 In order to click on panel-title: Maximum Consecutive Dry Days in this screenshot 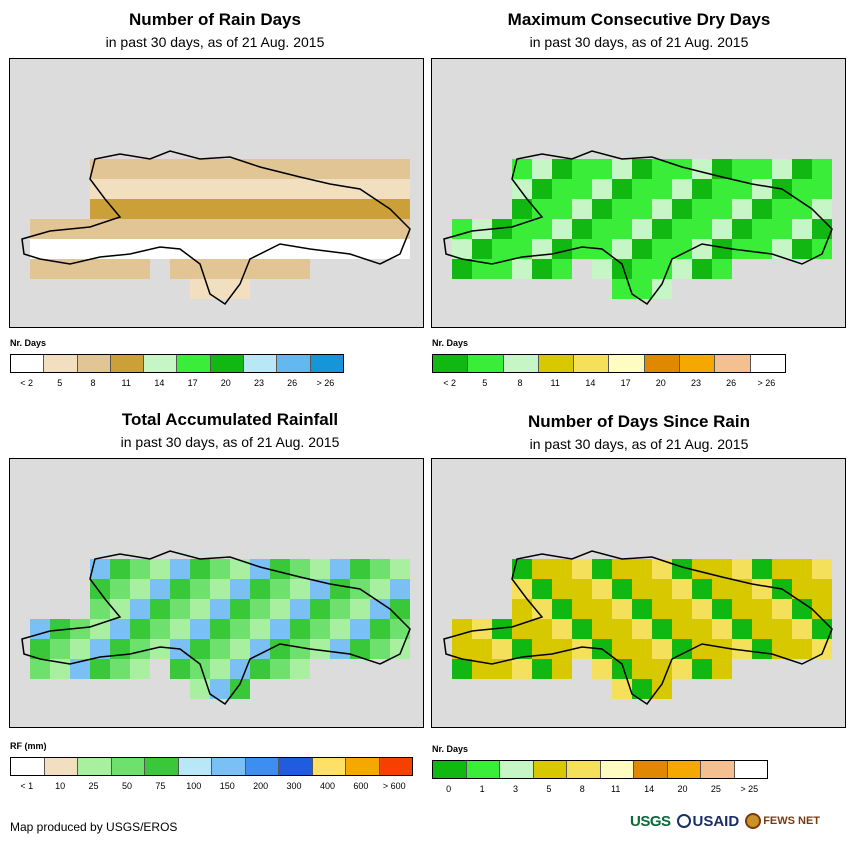, I will do `click(639, 19)`.